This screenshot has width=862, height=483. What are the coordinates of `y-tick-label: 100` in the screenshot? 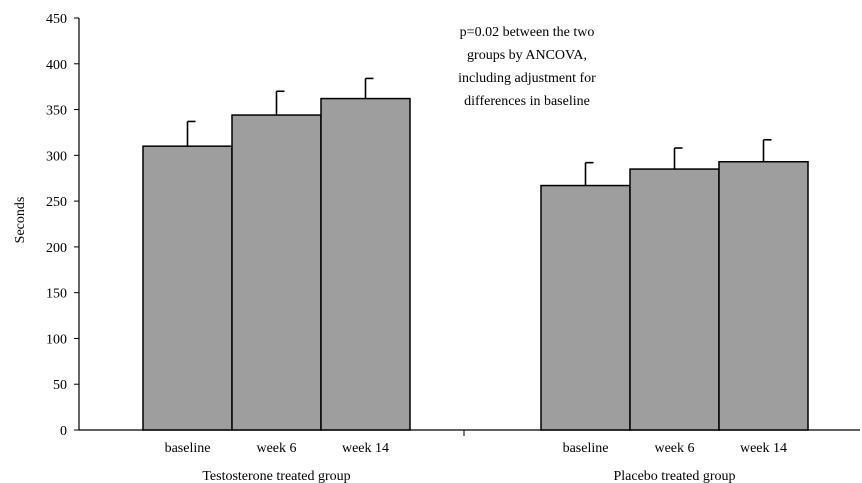 It's located at (56, 339).